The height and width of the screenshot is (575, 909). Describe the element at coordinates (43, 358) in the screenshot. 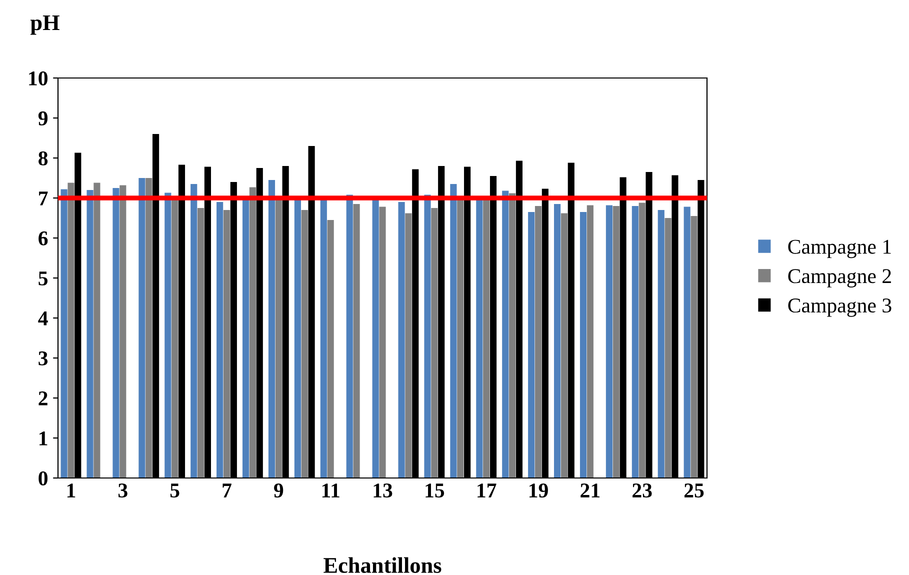

I see `y-tick-label: 3` at that location.